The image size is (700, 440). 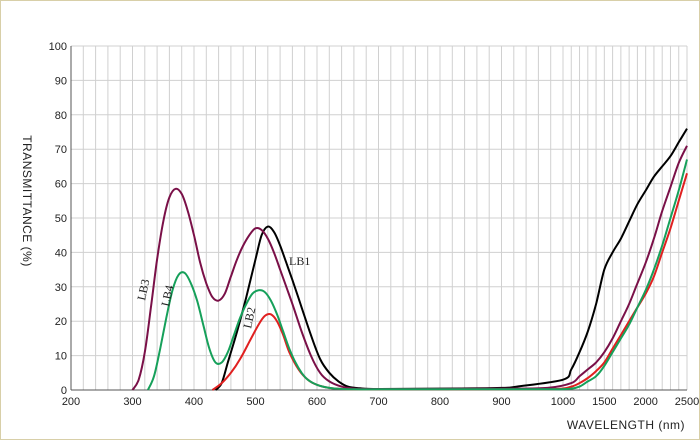 What do you see at coordinates (194, 402) in the screenshot?
I see `x-tick-label: 400` at bounding box center [194, 402].